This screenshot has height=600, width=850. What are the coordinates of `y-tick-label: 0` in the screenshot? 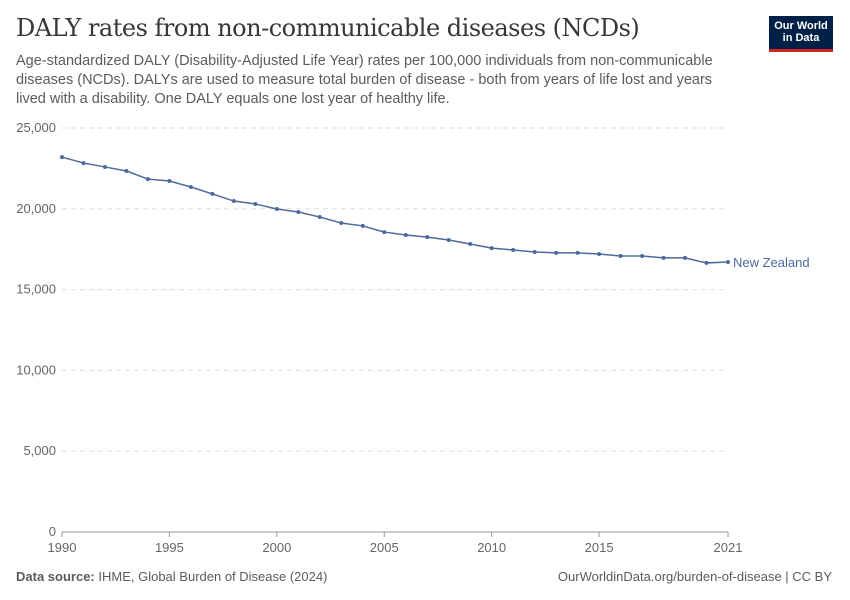 It's located at (52, 531).